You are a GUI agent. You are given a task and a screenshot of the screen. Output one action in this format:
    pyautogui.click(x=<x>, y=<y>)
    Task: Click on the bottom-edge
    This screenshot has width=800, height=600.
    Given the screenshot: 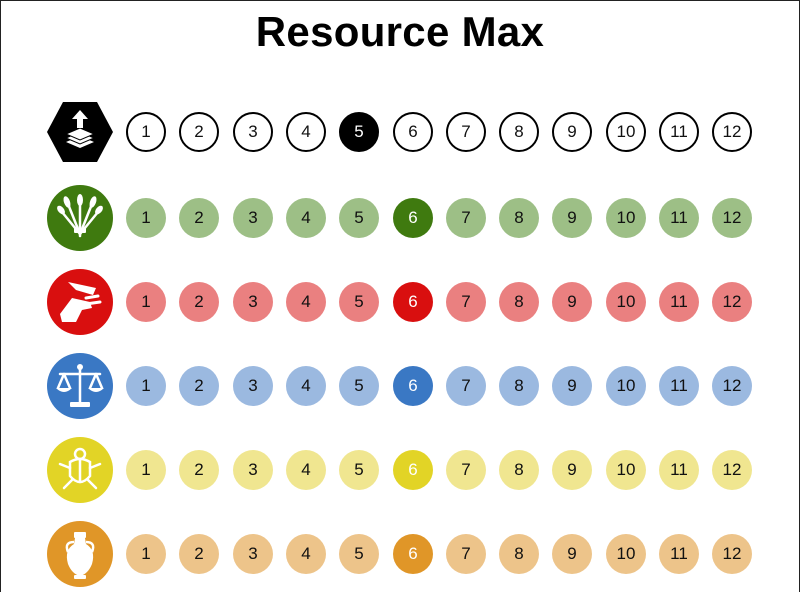 What is the action you would take?
    pyautogui.click(x=400, y=596)
    